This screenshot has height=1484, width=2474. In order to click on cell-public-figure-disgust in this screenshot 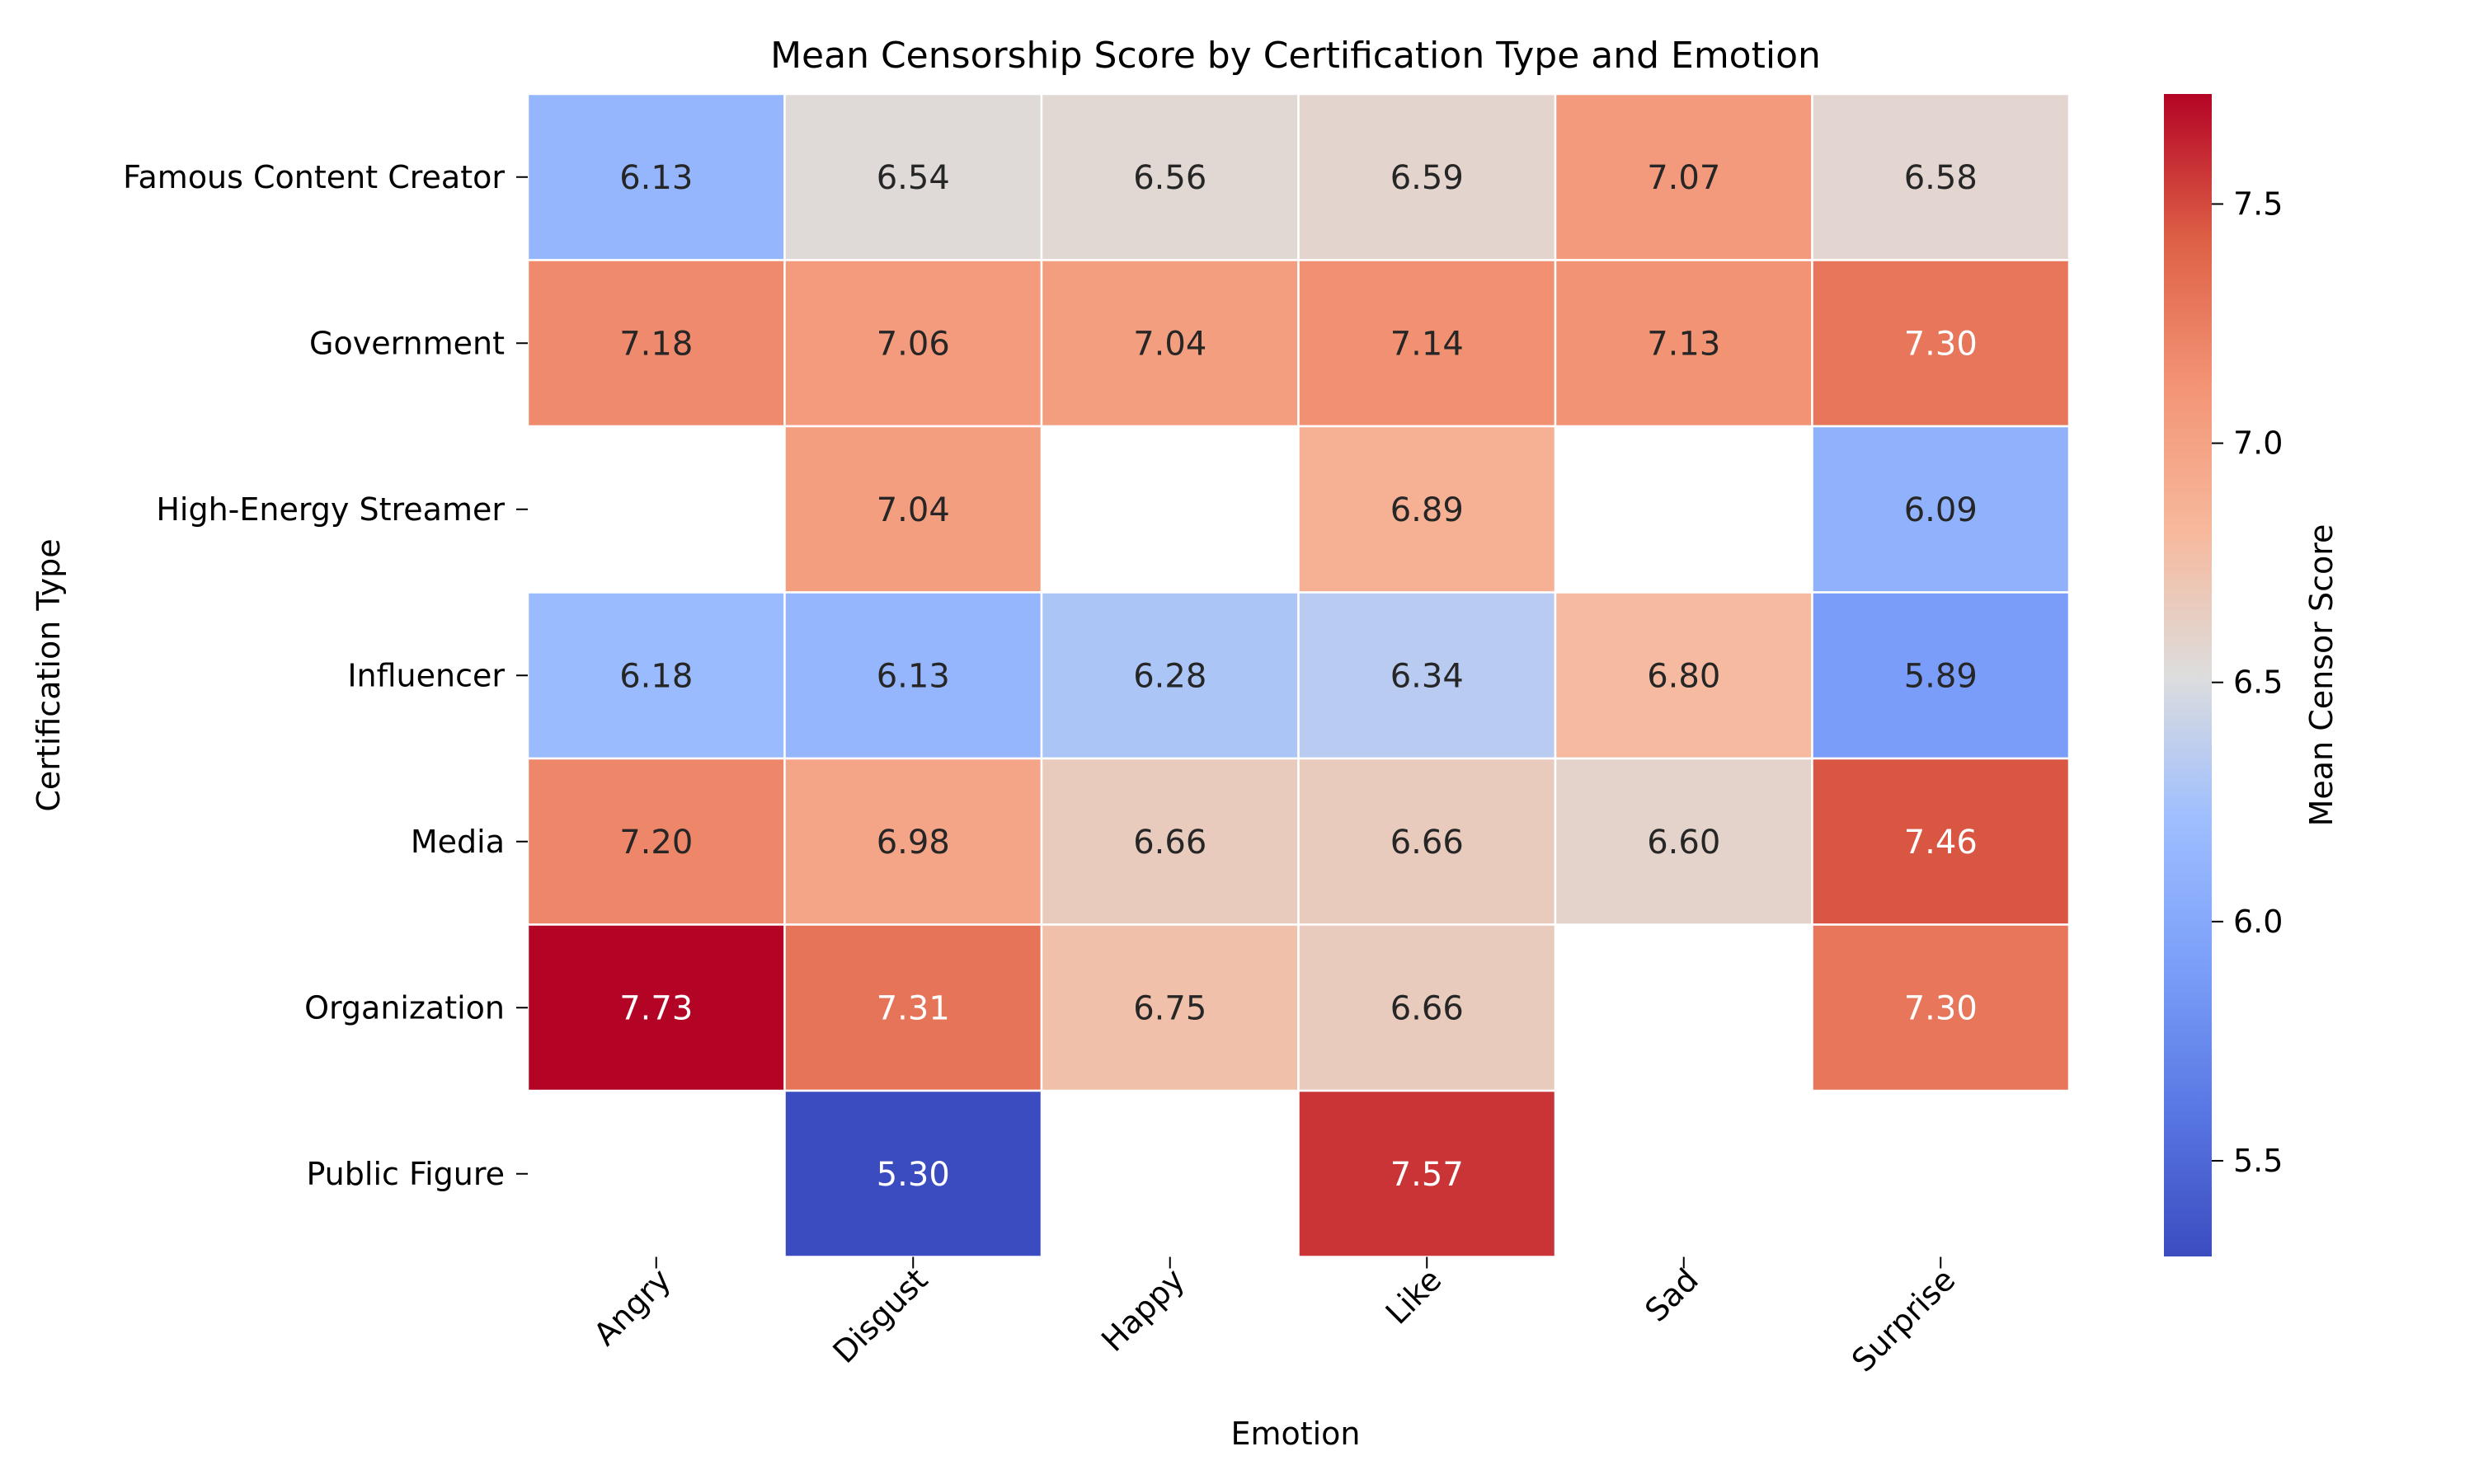, I will do `click(913, 1173)`.